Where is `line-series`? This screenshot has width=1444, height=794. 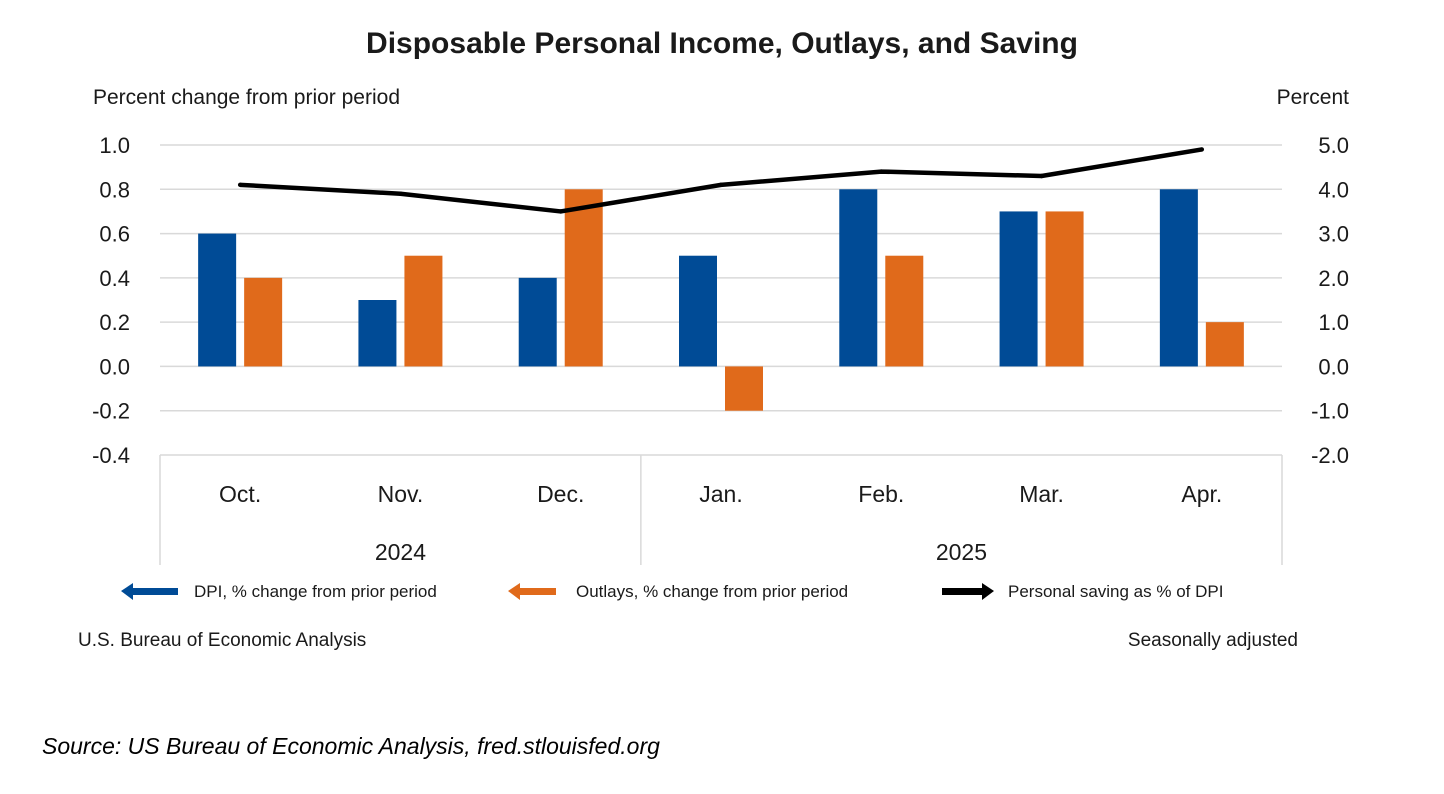 line-series is located at coordinates (721, 180).